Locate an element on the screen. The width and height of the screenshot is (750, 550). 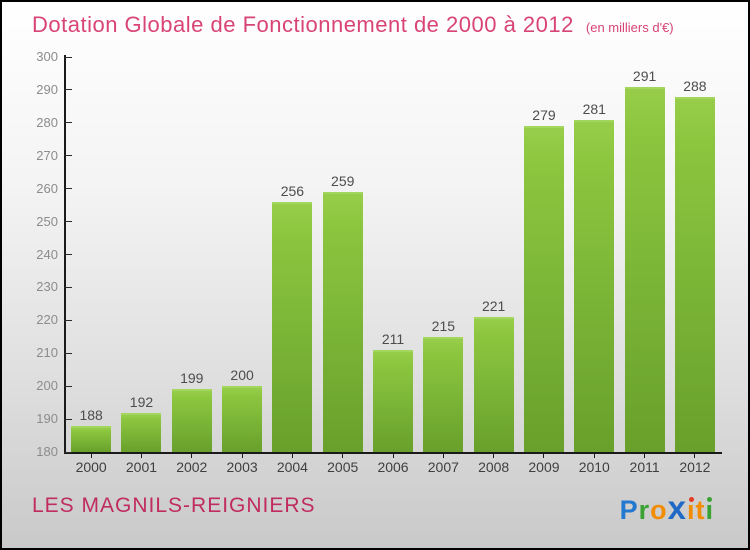
x-slot: 2005 is located at coordinates (343, 464).